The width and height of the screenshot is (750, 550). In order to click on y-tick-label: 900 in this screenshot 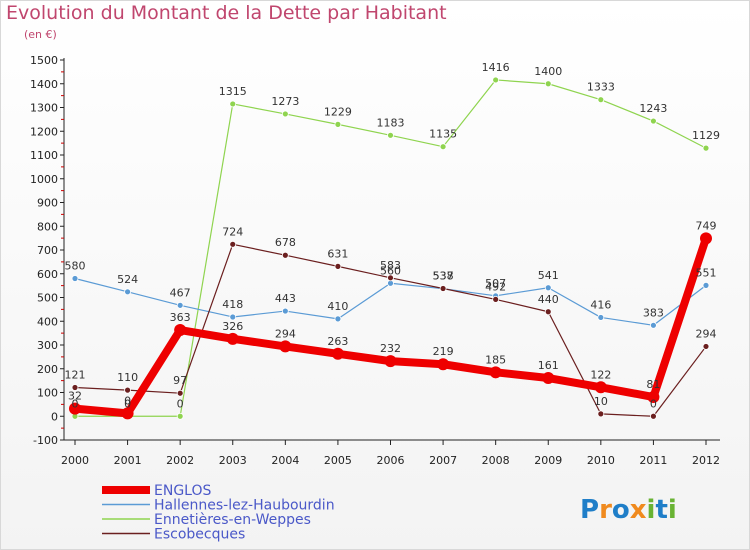, I will do `click(47, 203)`.